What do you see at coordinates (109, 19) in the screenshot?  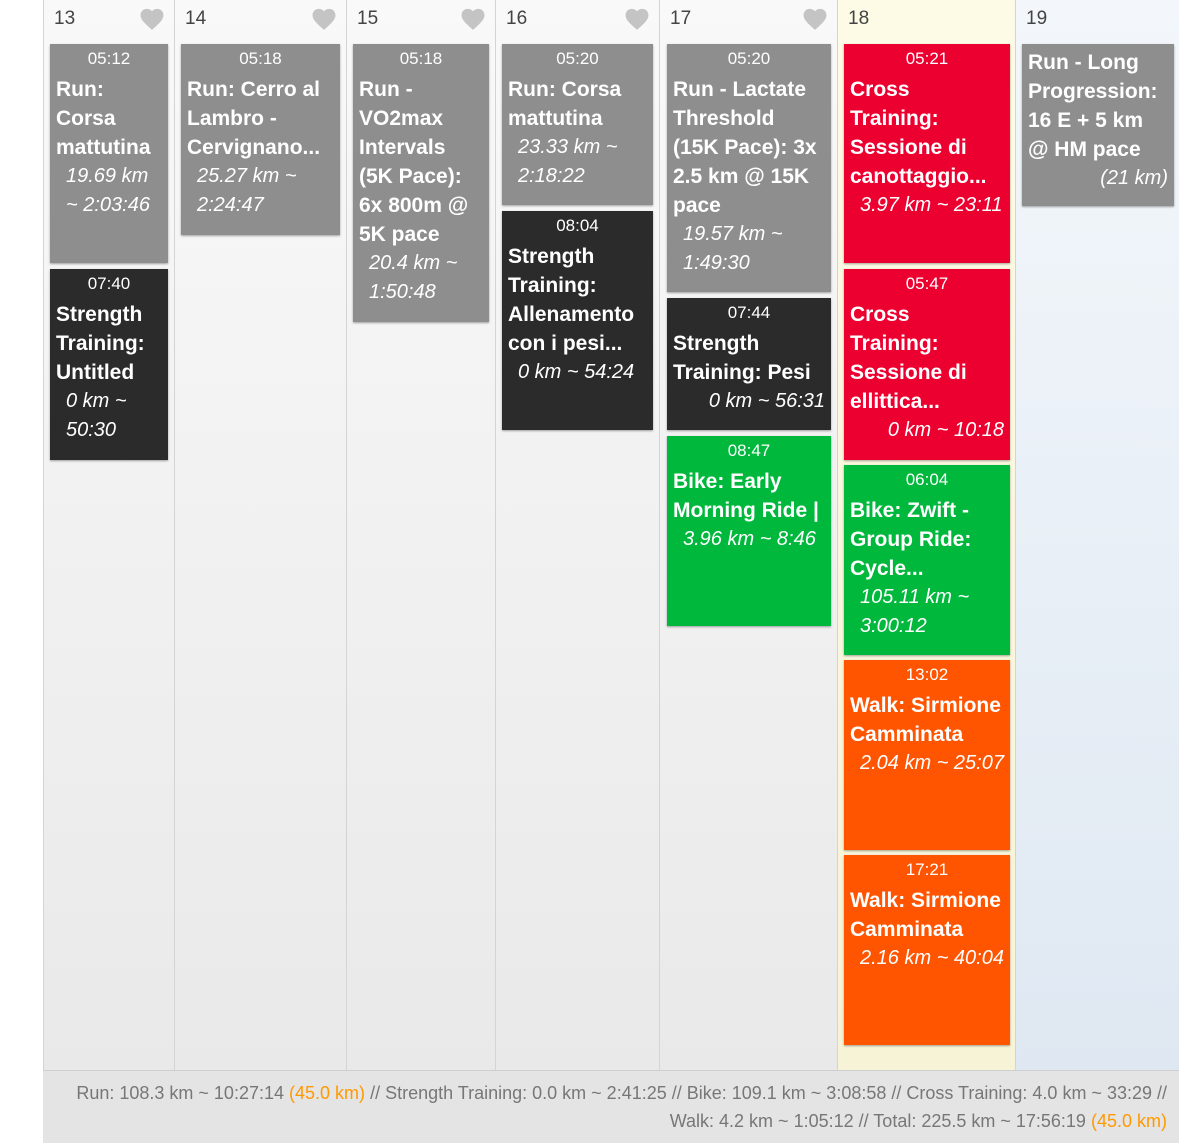 I see `day-header: 13` at bounding box center [109, 19].